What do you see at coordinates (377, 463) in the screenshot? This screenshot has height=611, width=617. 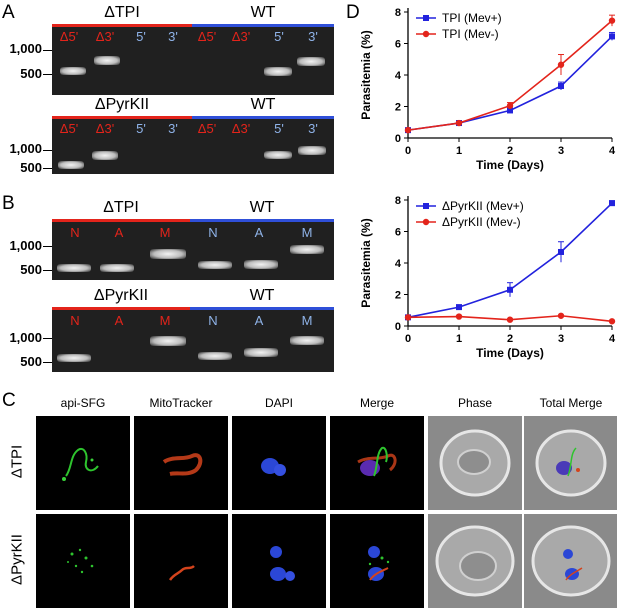 I see `micrograph-tpi-merge` at bounding box center [377, 463].